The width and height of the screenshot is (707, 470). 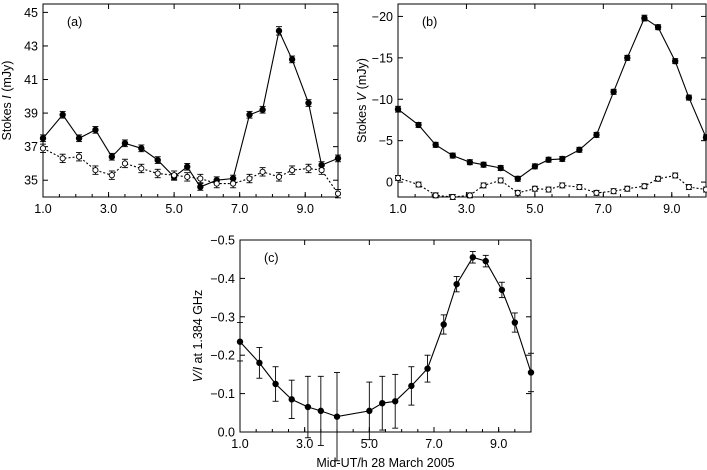 I want to click on y-tick-label: −0.3, so click(x=222, y=317).